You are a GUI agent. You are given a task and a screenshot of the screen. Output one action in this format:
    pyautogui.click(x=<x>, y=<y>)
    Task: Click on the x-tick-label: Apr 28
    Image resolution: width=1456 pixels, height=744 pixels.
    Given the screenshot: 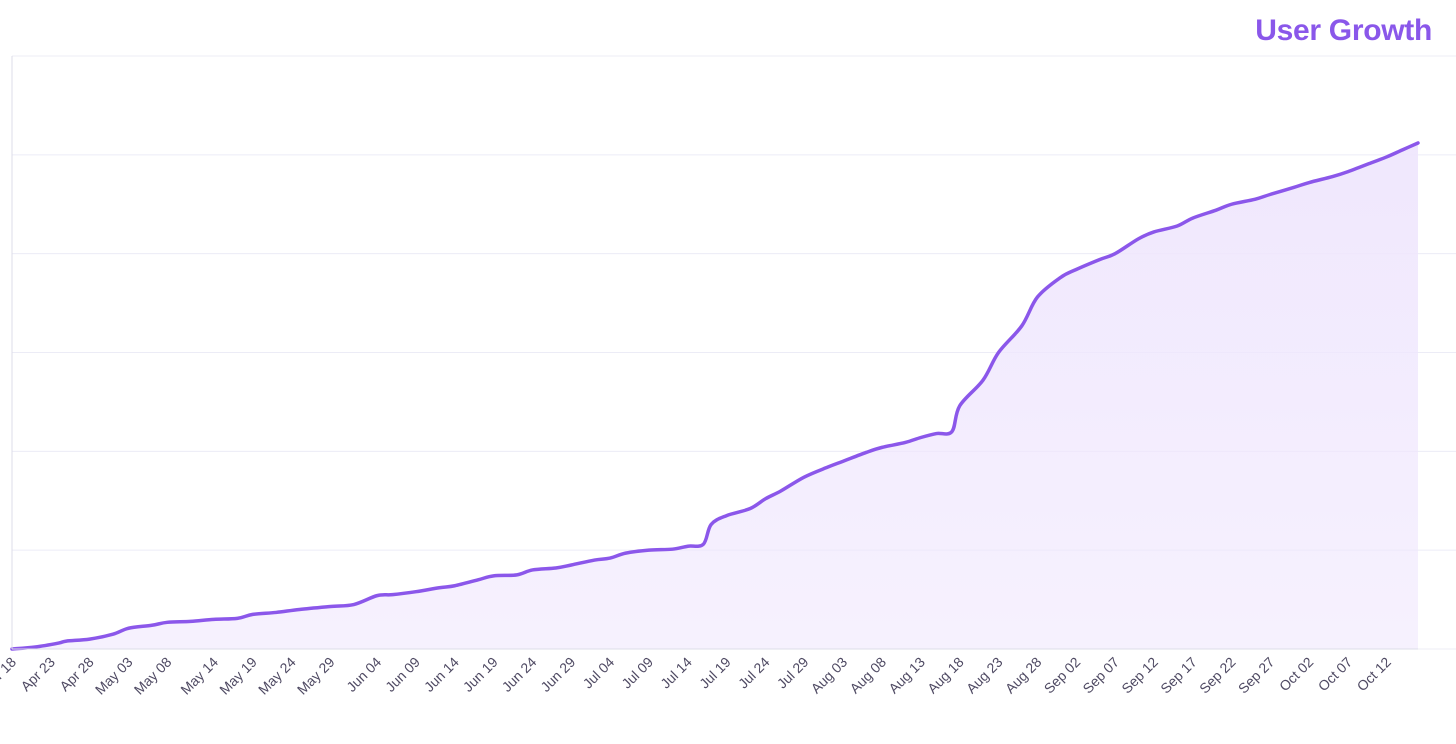 What is the action you would take?
    pyautogui.click(x=76, y=674)
    